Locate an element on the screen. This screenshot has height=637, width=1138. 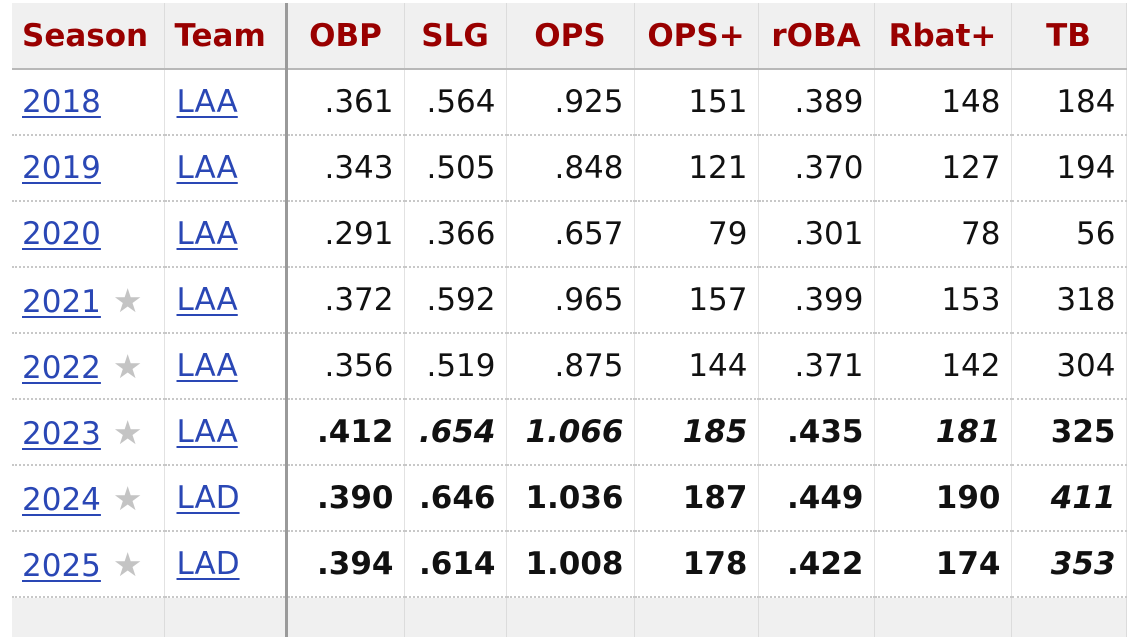
cell-obp: .372 is located at coordinates (345, 300).